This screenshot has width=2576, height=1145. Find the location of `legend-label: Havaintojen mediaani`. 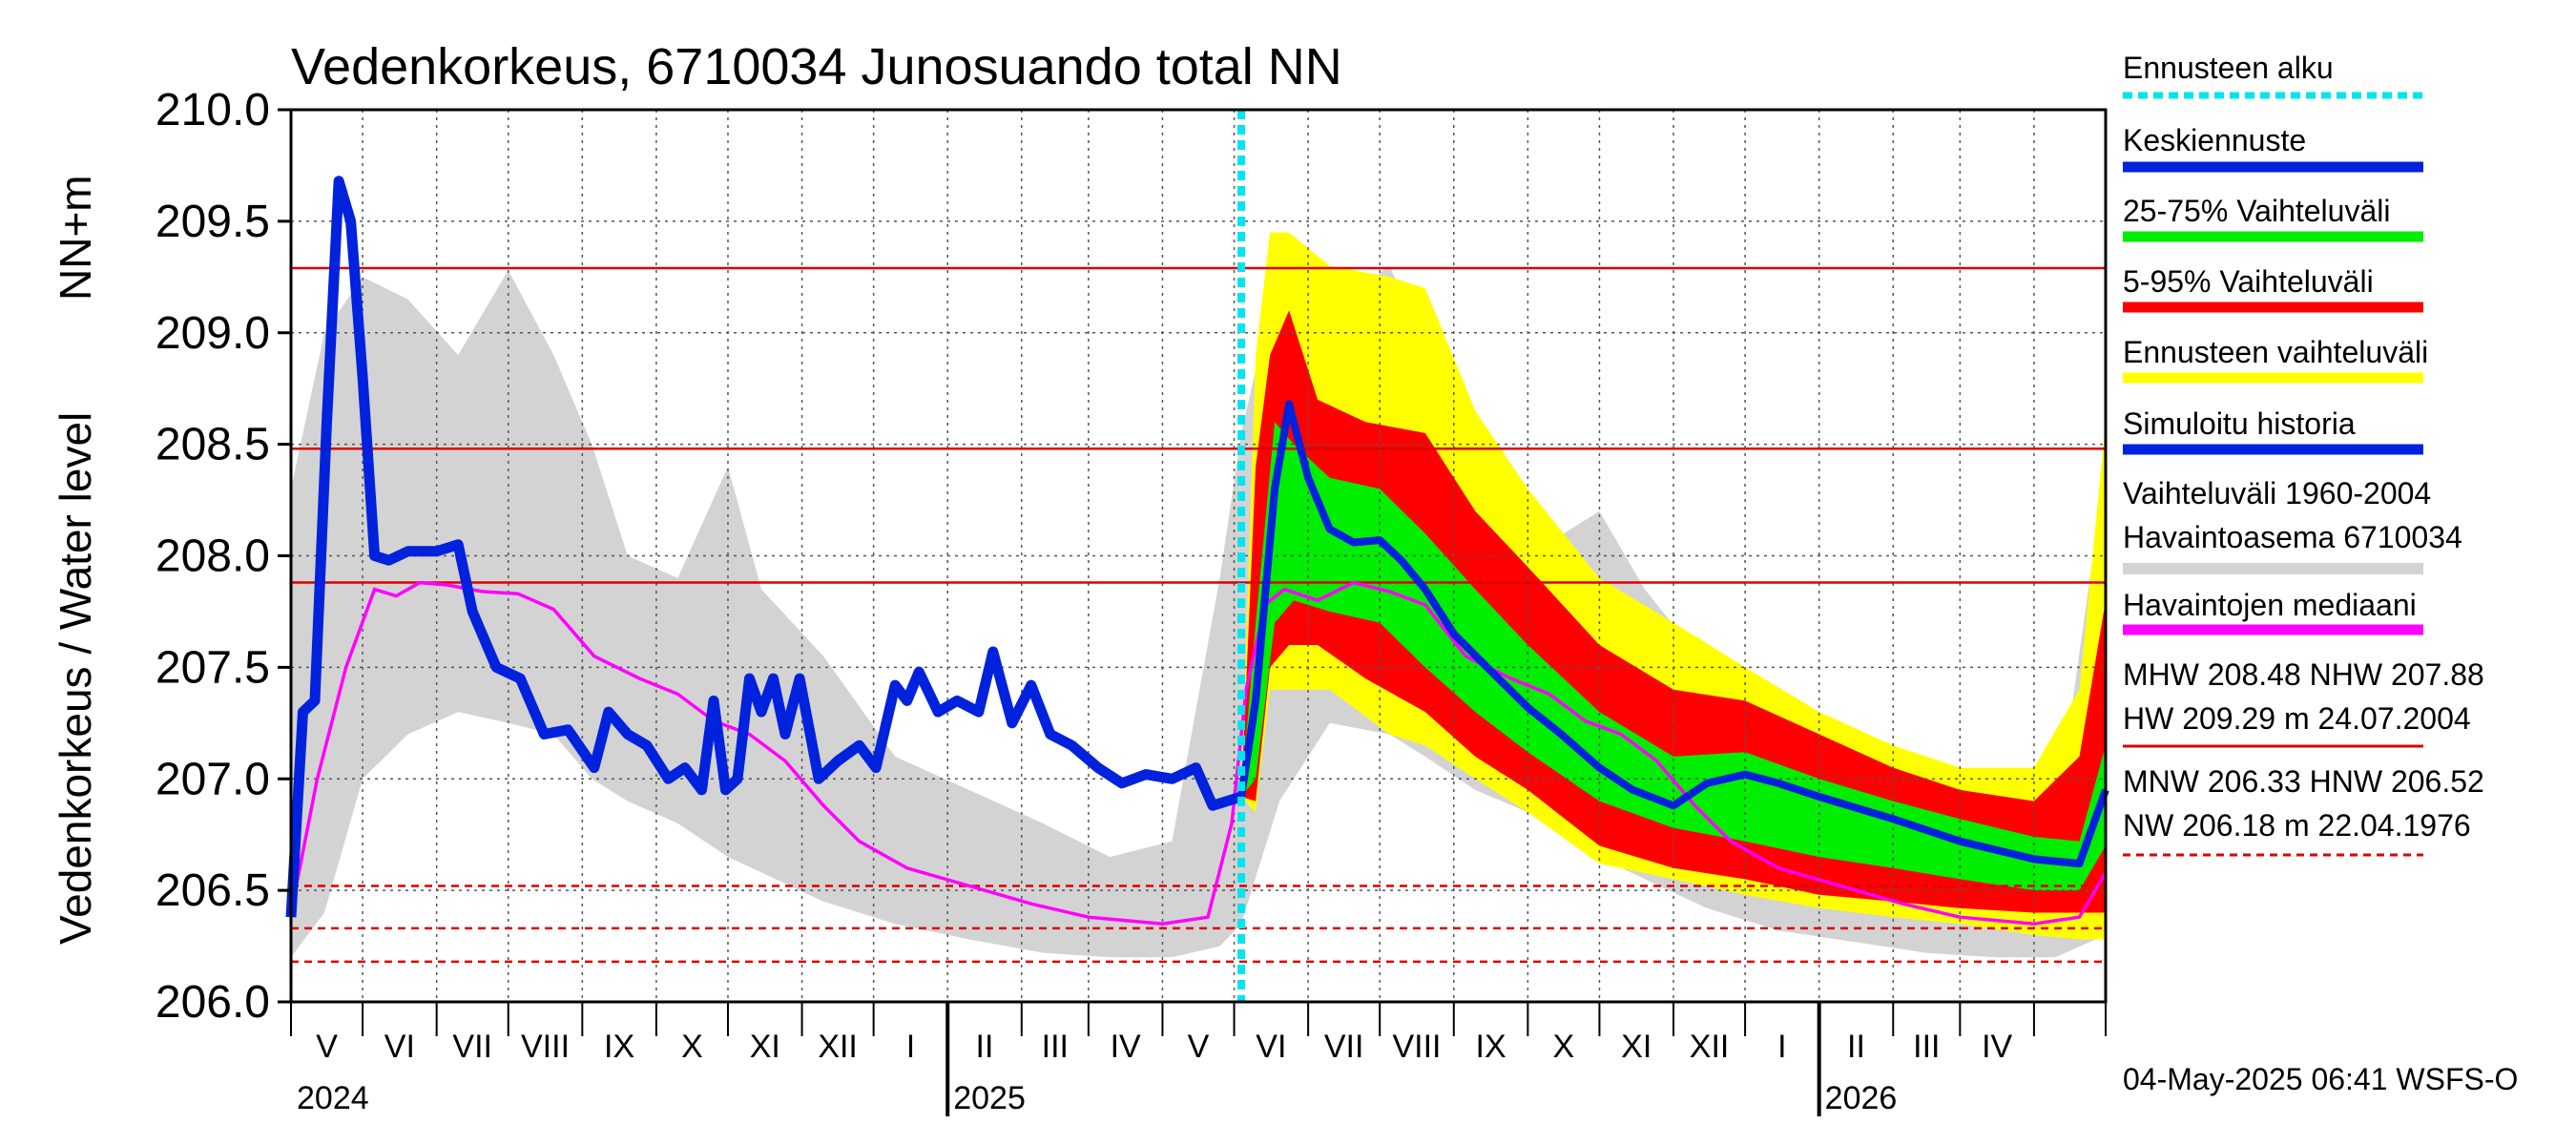

legend-label: Havaintojen mediaani is located at coordinates (2270, 605).